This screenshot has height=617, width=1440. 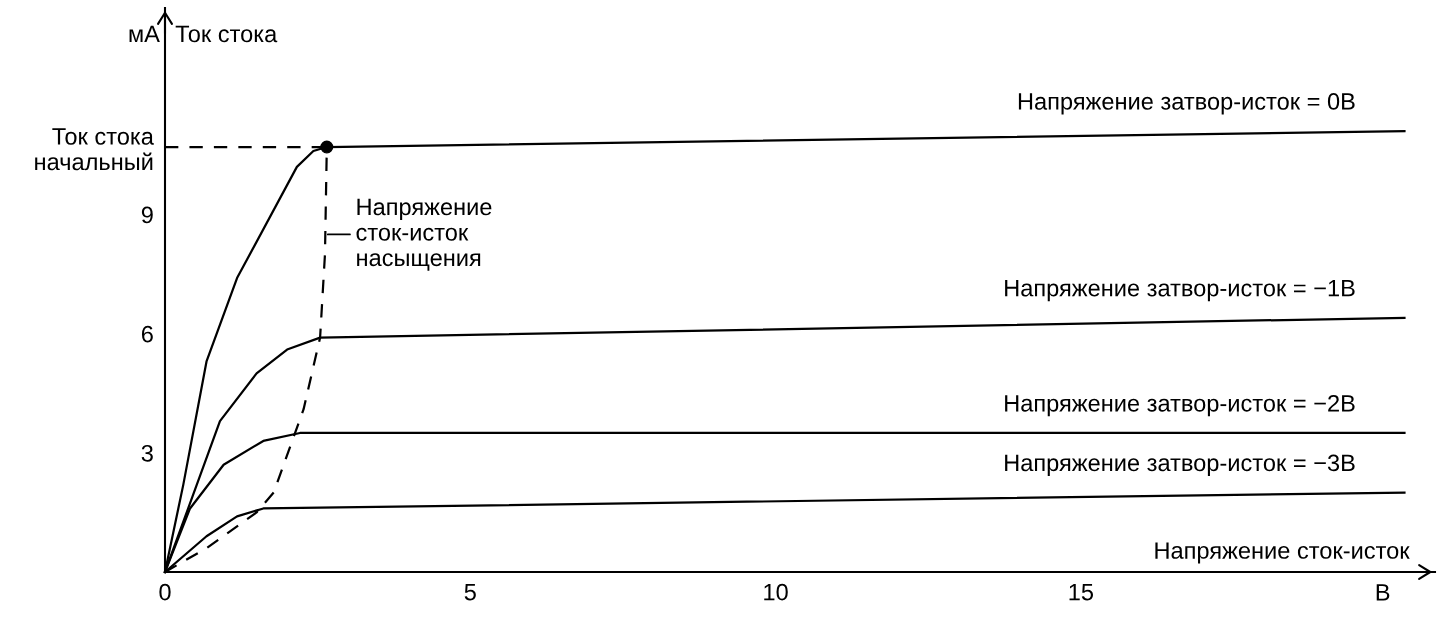 I want to click on series-label: Напряжение затвор-исток = −1В, so click(x=1180, y=290).